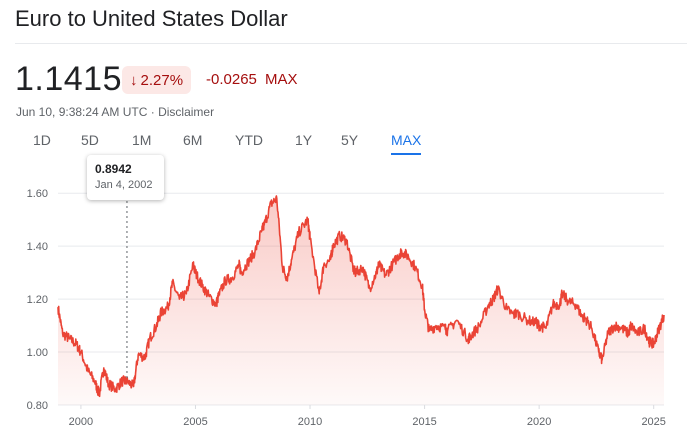 The image size is (687, 439). Describe the element at coordinates (367, 416) in the screenshot. I see `x-axis-labels: 2000 2005 2010 2015 2020 2025` at that location.